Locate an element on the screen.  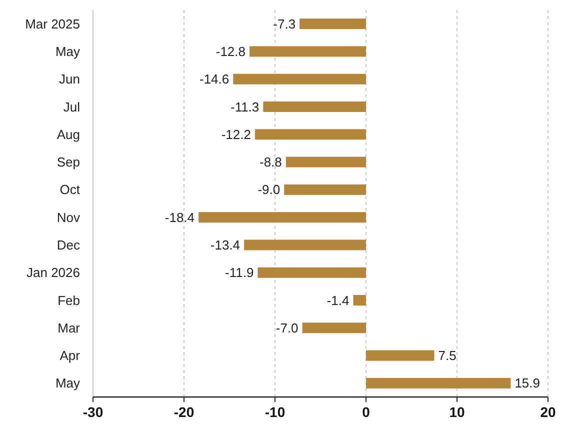
data-label: -8.8 is located at coordinates (271, 162).